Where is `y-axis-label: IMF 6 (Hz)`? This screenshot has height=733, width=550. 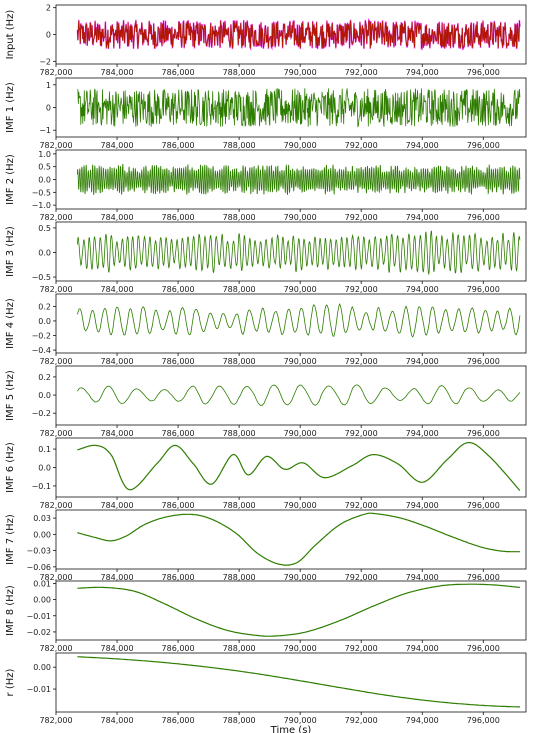
y-axis-label: IMF 6 (Hz) is located at coordinates (10, 467).